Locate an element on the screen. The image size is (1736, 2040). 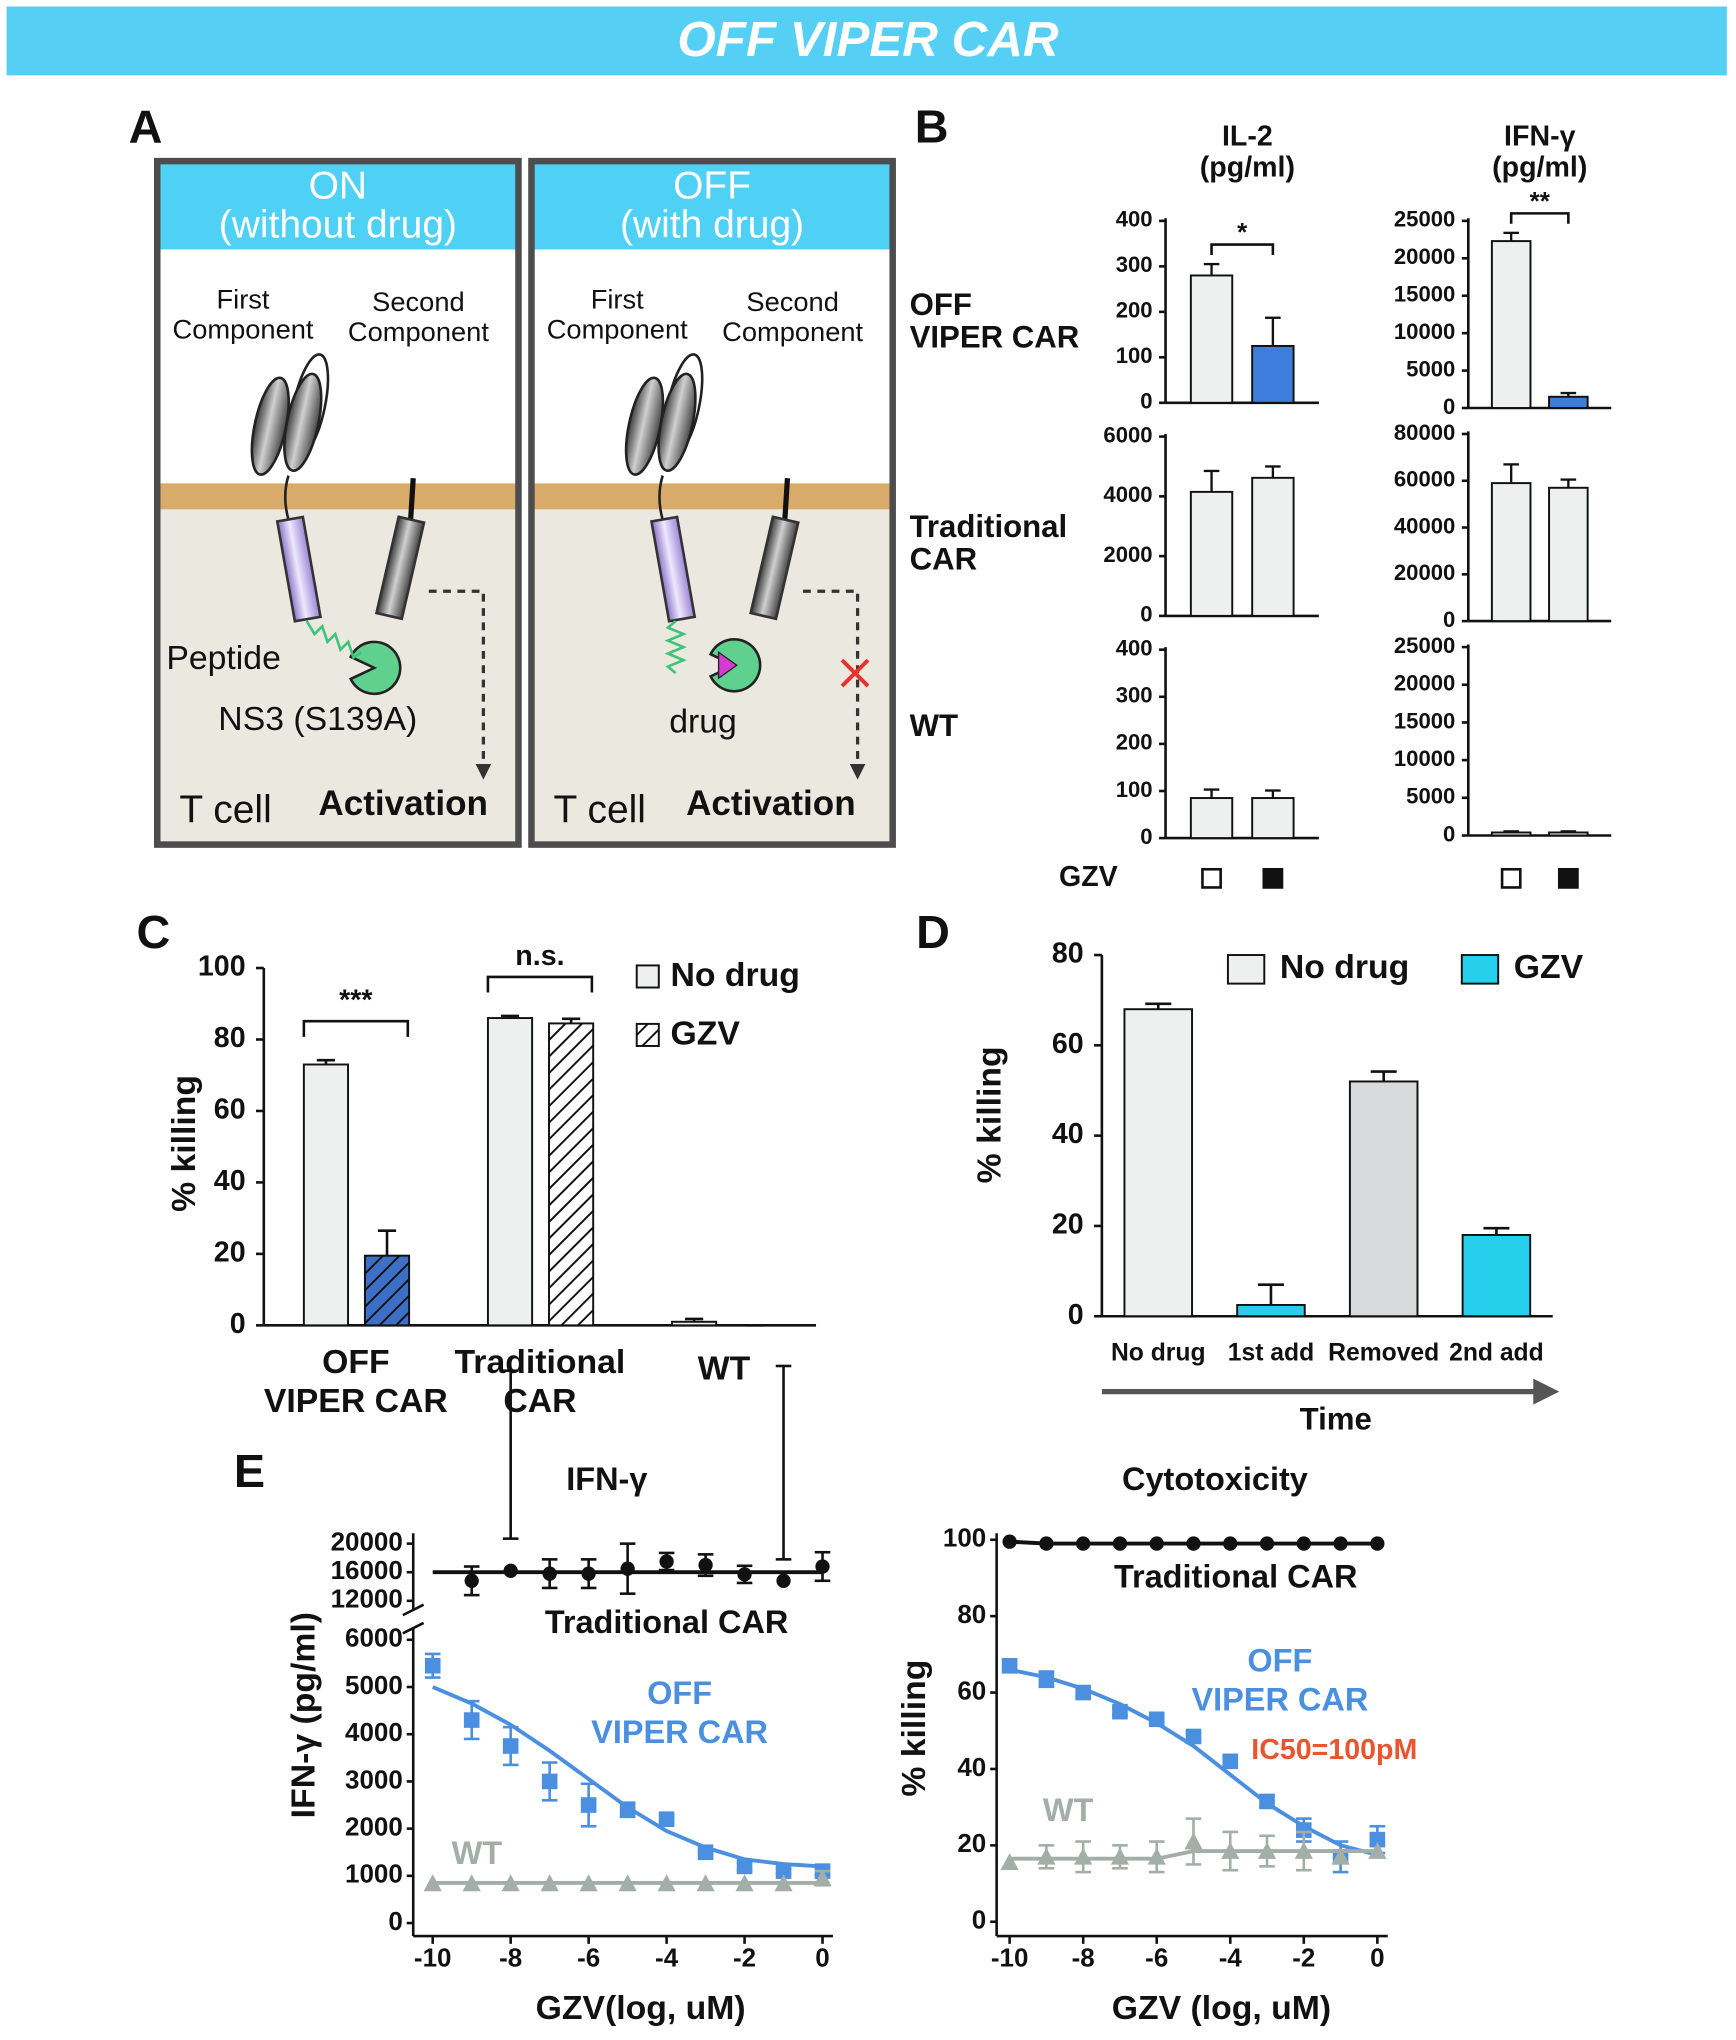
y-tick-label: 6000 is located at coordinates (374, 1638).